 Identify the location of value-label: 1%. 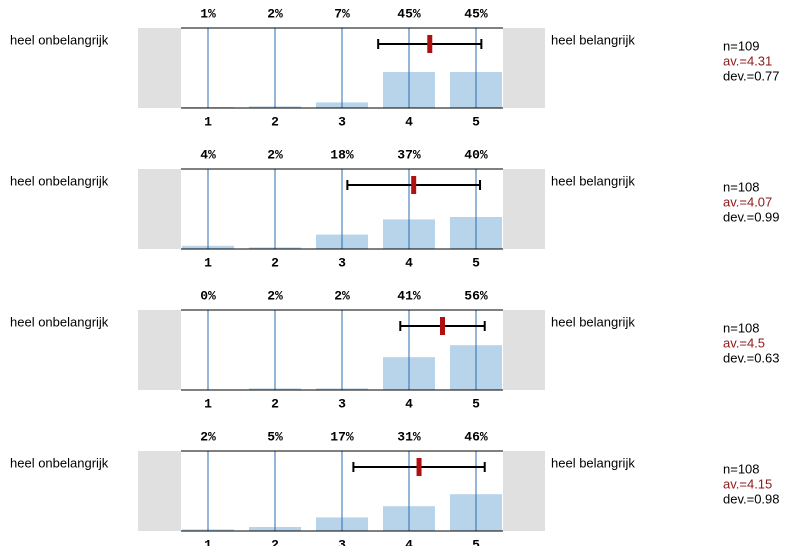
(208, 13).